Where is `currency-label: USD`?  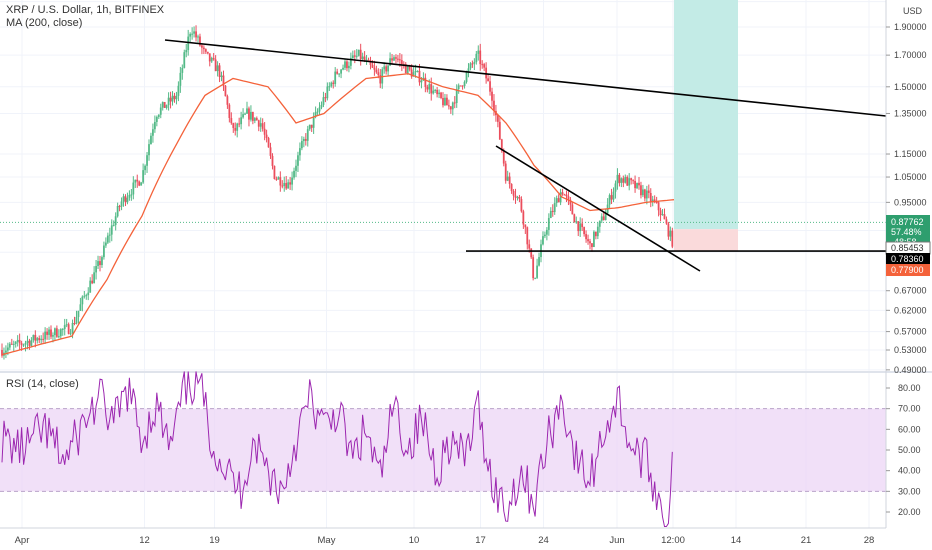
currency-label: USD is located at coordinates (912, 11).